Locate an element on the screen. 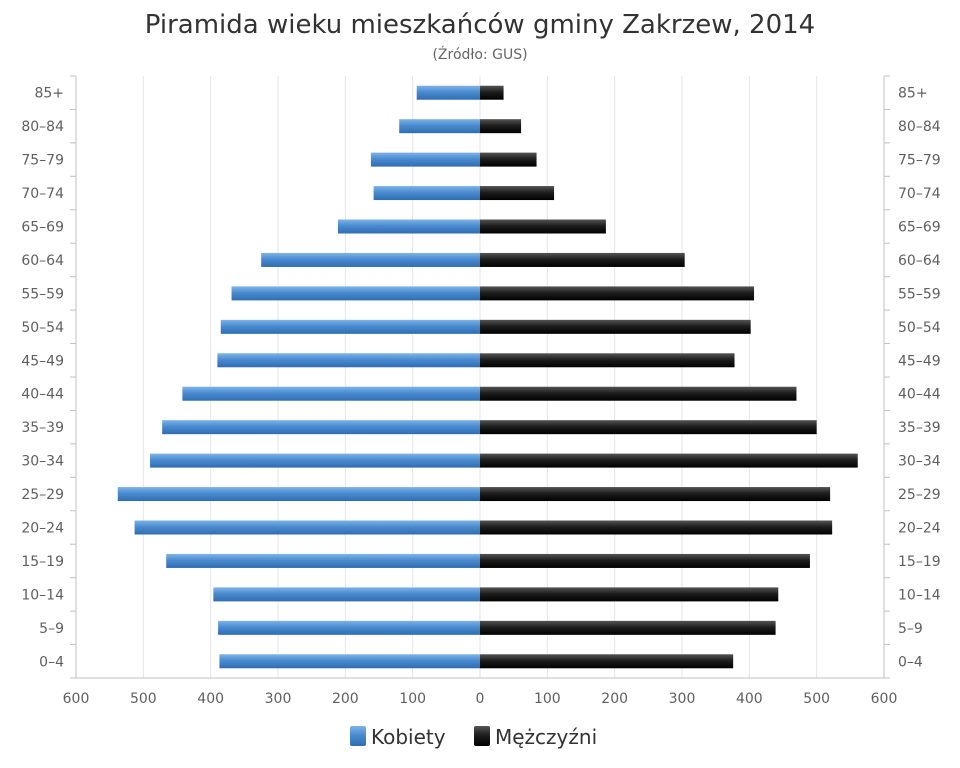 This screenshot has width=960, height=768. category-label-left: 80–84 is located at coordinates (42, 127).